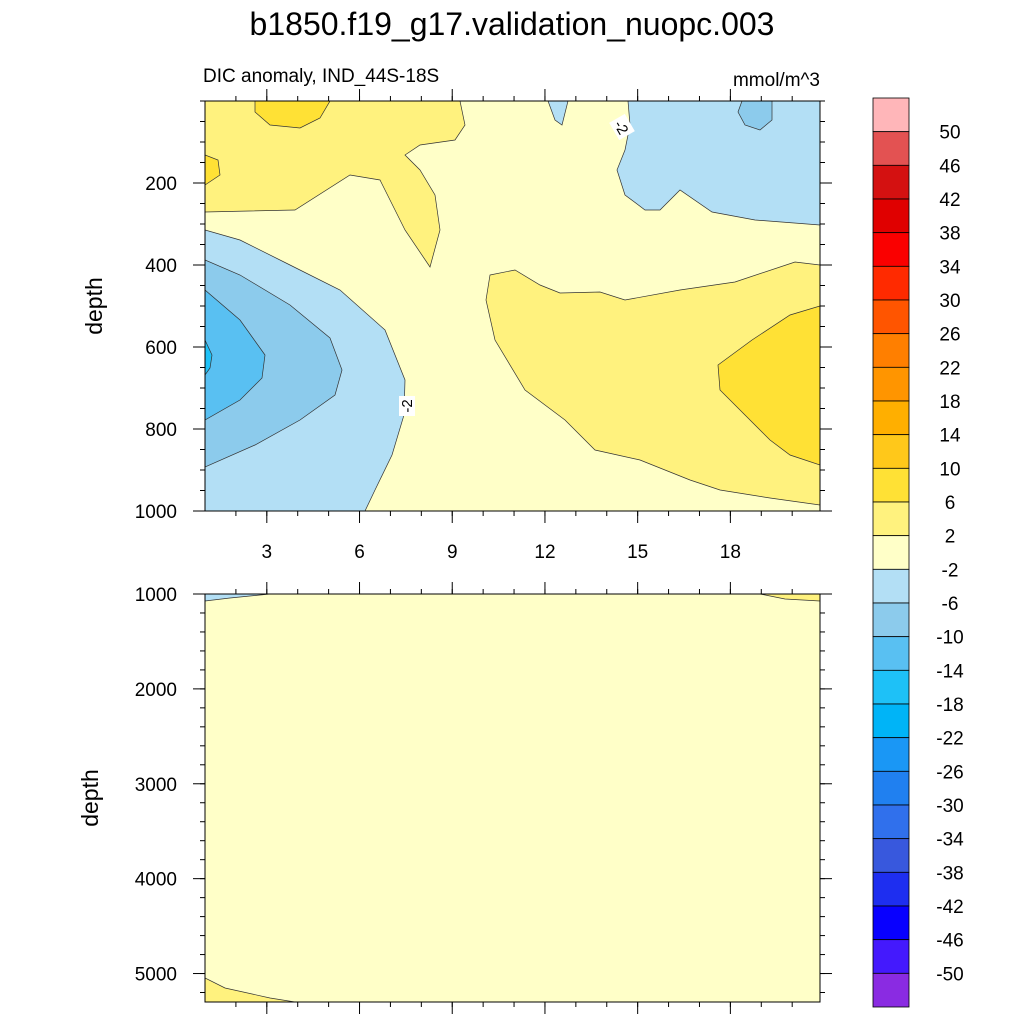  What do you see at coordinates (949, 772) in the screenshot?
I see `colorbar-label: -26` at bounding box center [949, 772].